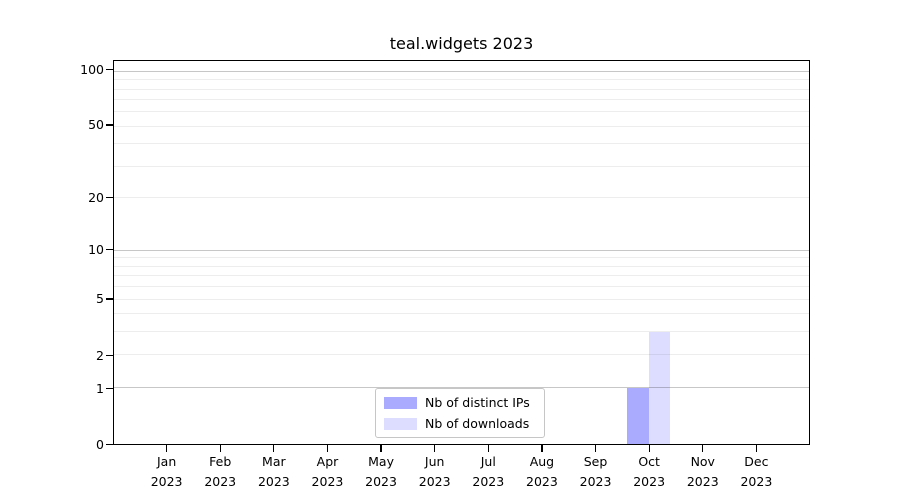  What do you see at coordinates (461, 43) in the screenshot?
I see `chart-title: teal.widgets 2023` at bounding box center [461, 43].